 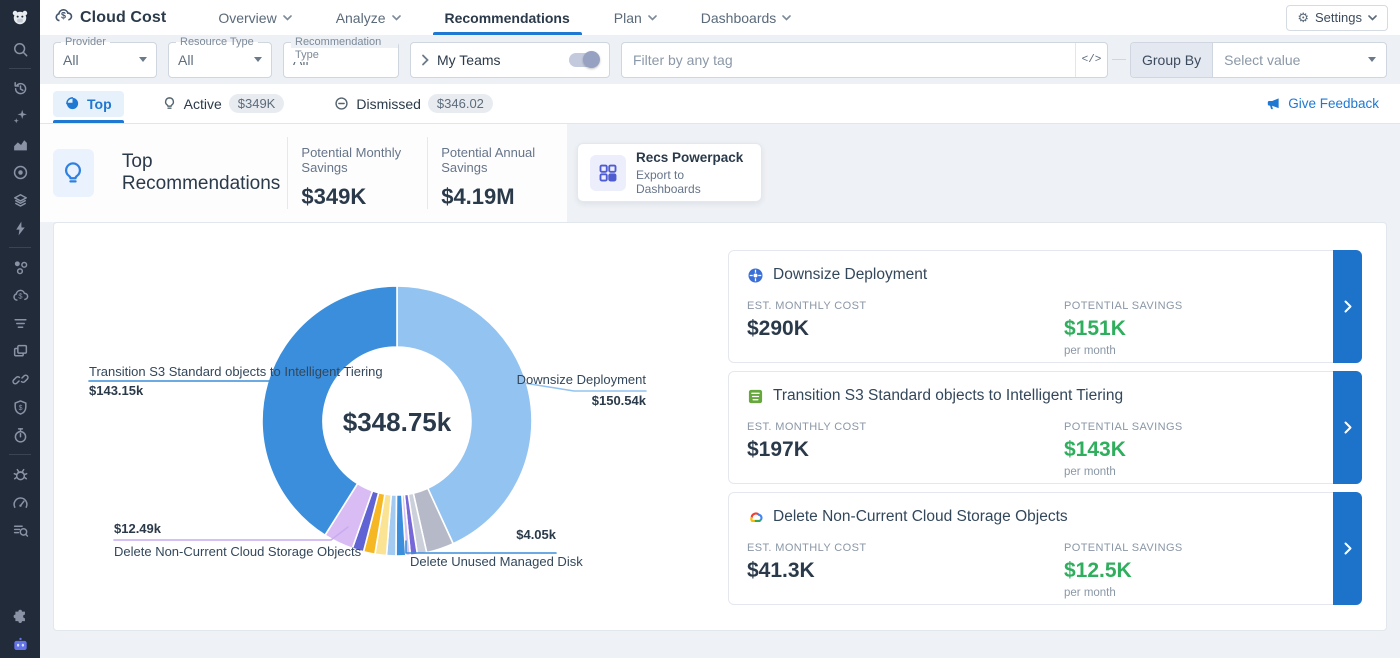 I want to click on card-title: Delete Non-Current Cloud Storage Objects, so click(x=920, y=516).